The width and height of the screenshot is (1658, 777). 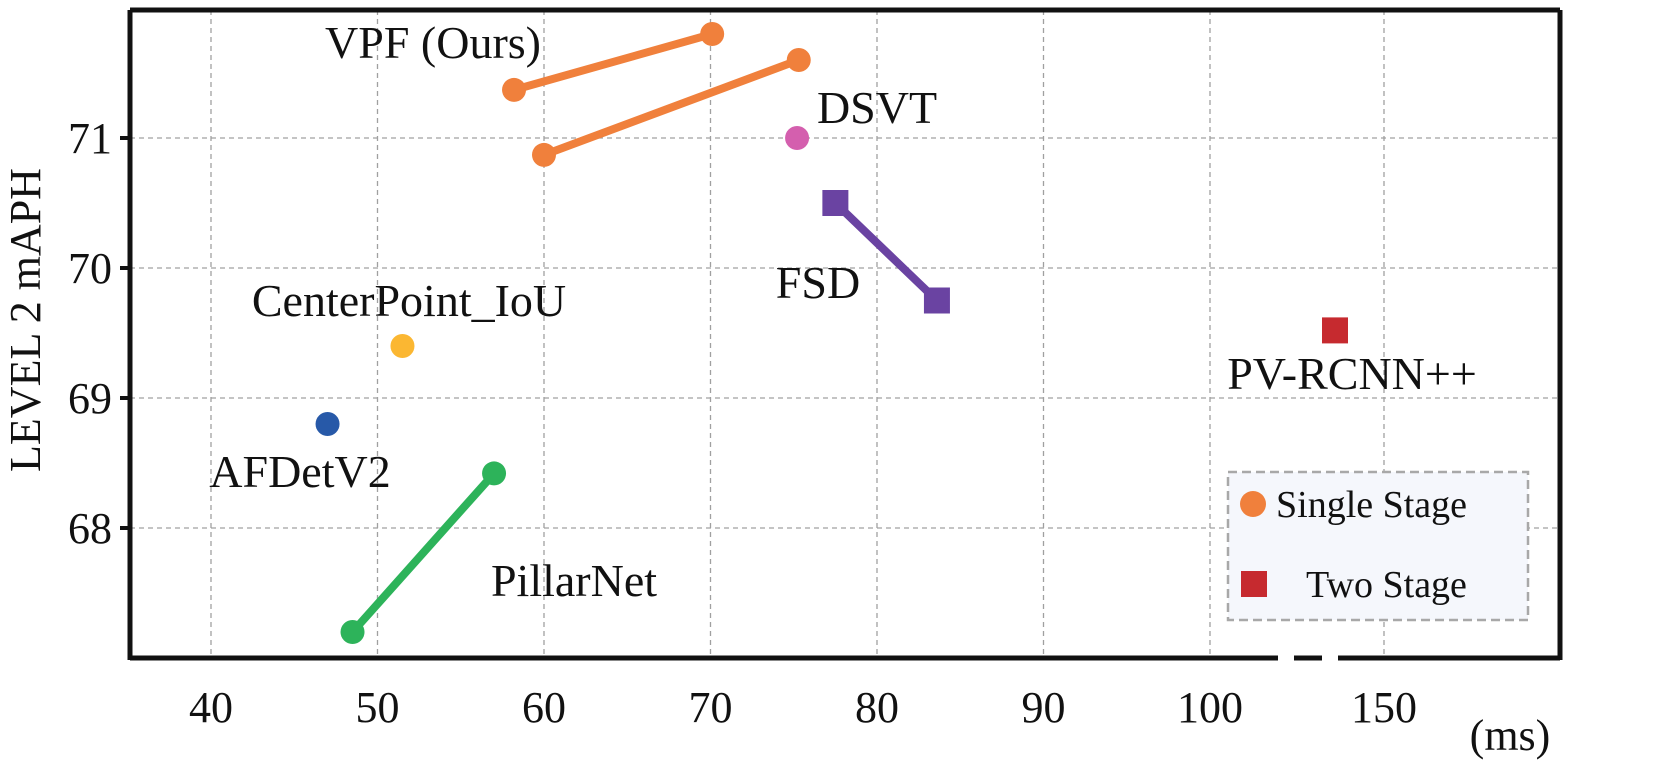 I want to click on legend: Single Stage Two Stage, so click(x=1378, y=546).